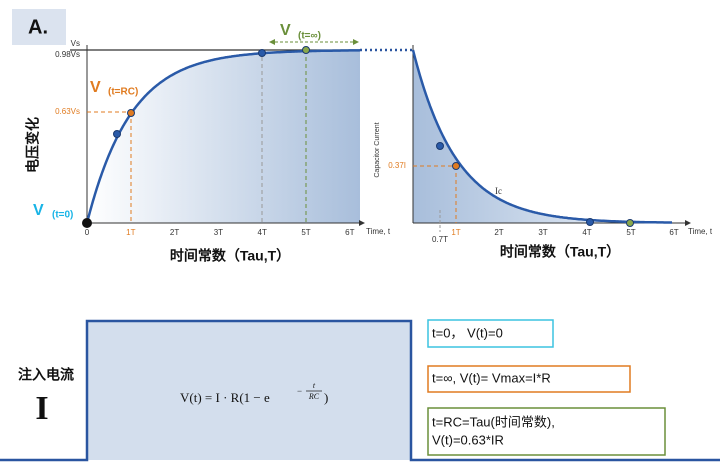 Image resolution: width=720 pixels, height=467 pixels. I want to click on origin-dot, so click(87, 223).